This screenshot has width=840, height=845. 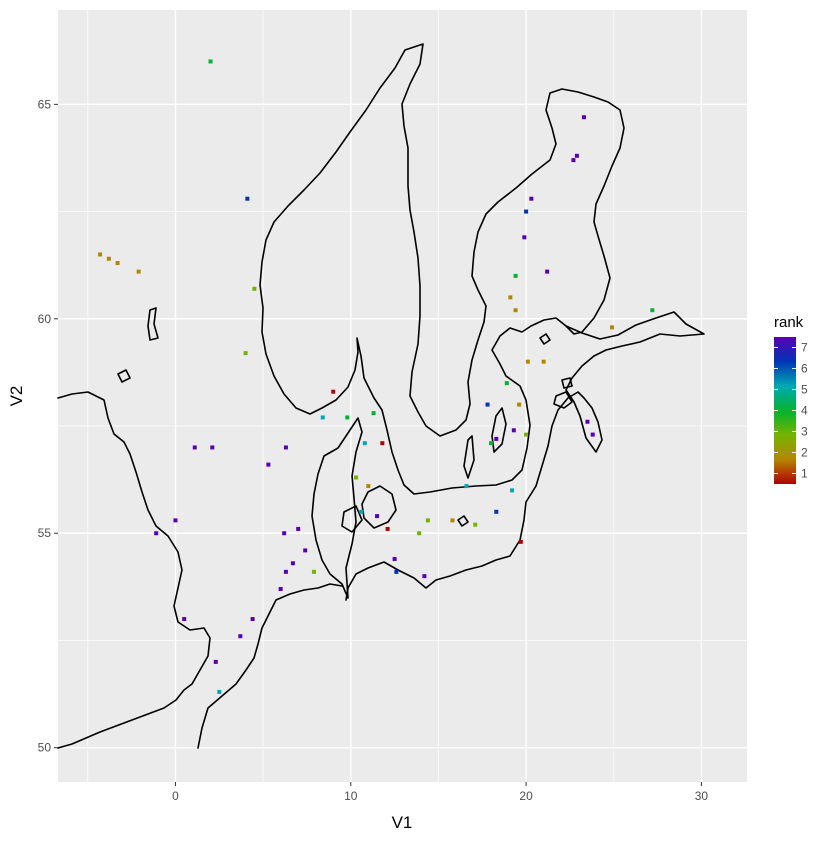 I want to click on legend-label: 1, so click(x=804, y=474).